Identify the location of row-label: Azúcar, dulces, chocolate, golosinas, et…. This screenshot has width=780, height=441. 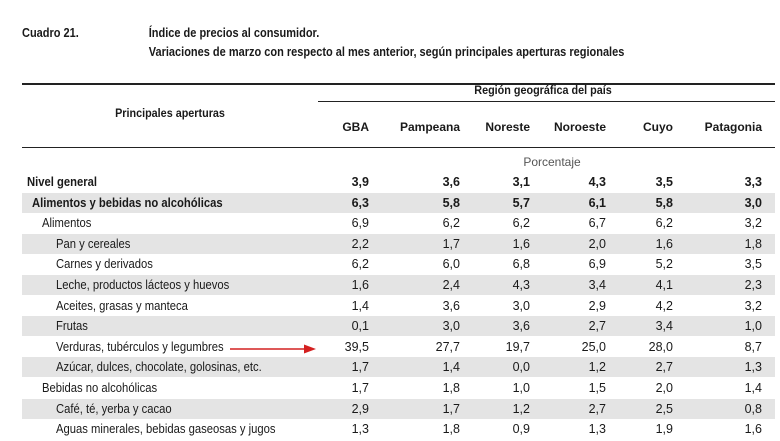
(159, 367).